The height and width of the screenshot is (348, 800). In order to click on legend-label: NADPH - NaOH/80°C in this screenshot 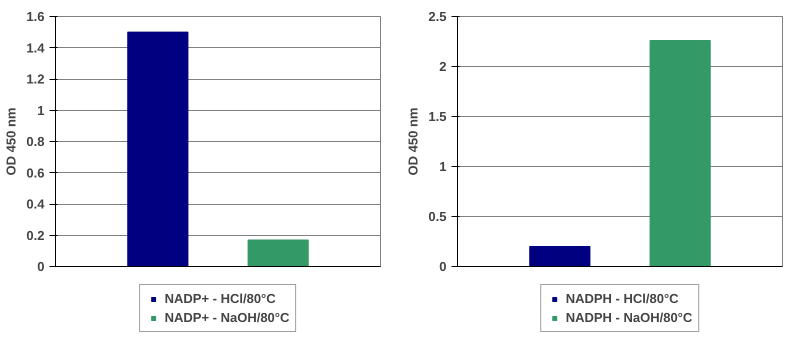, I will do `click(629, 317)`.